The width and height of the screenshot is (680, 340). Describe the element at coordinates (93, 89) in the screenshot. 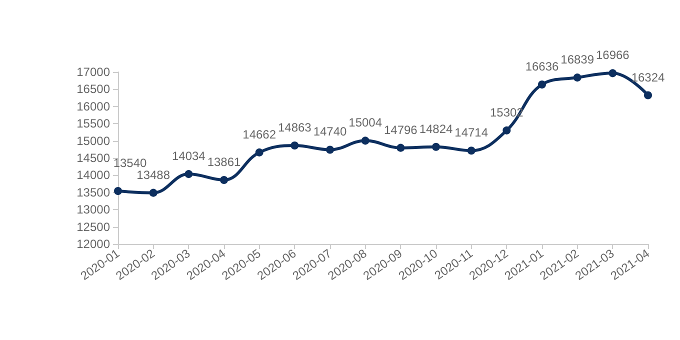

I see `y-tick-label: 16500` at that location.